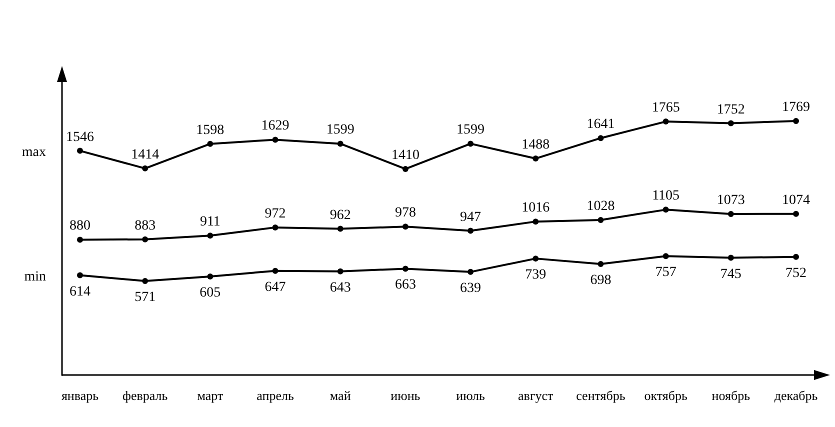 This screenshot has height=427, width=835. Describe the element at coordinates (405, 395) in the screenshot. I see `x-tick-label: июнь` at that location.